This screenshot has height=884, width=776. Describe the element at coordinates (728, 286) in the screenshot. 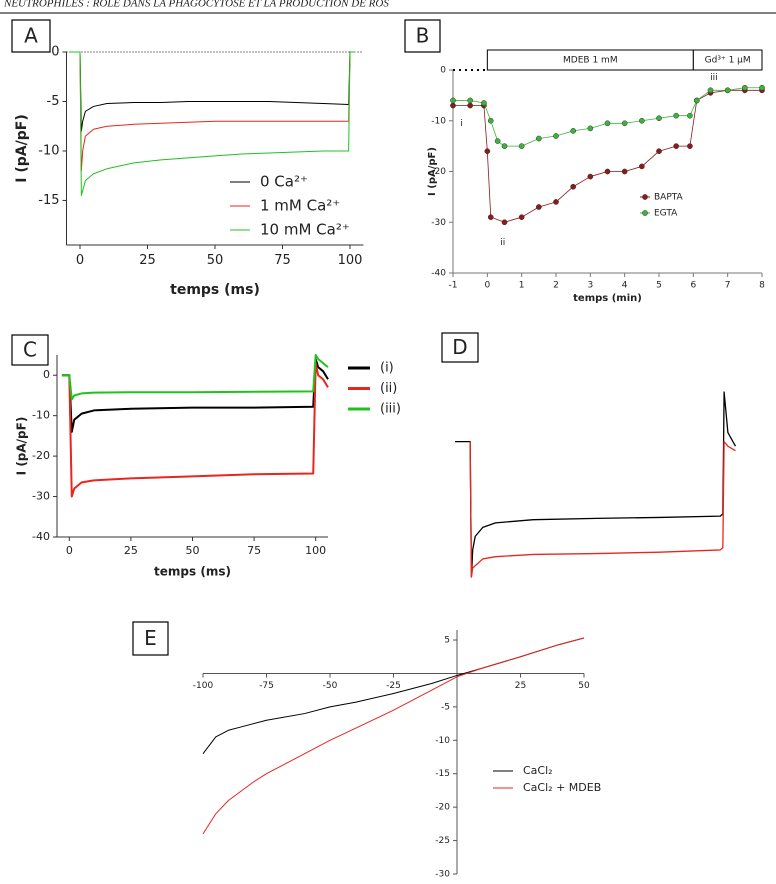

I see `x-tick-label: 7` at that location.